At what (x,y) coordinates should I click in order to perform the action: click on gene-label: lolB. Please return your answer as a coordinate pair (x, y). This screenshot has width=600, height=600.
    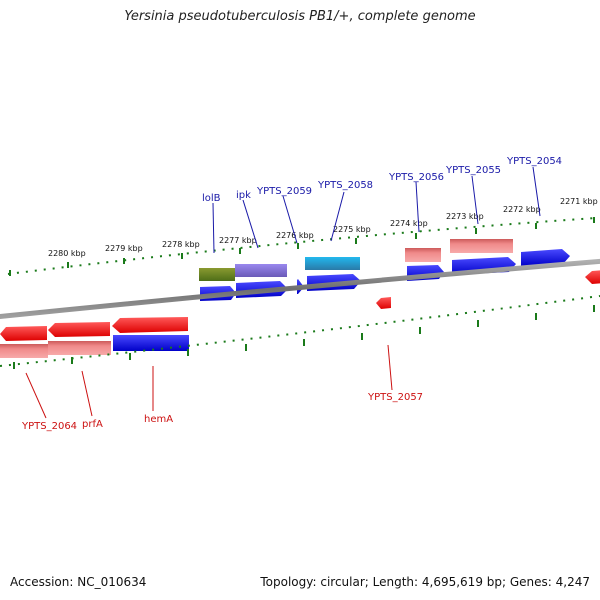
    Looking at the image, I should click on (211, 198).